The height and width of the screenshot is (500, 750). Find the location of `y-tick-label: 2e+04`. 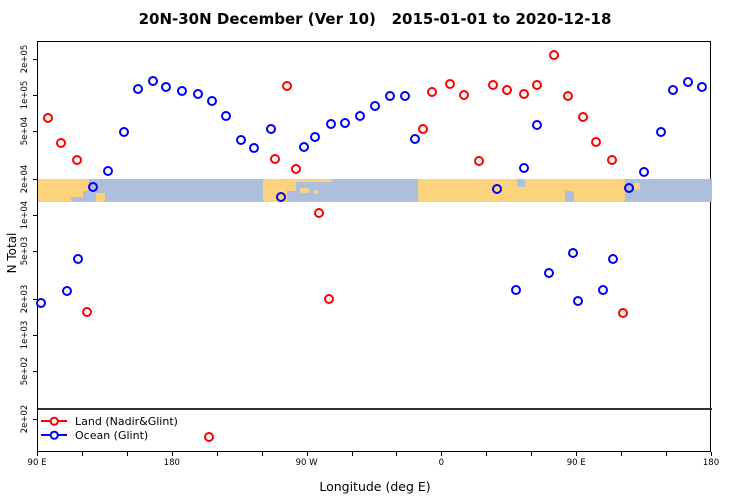

y-tick-label: 2e+04 is located at coordinates (25, 179).